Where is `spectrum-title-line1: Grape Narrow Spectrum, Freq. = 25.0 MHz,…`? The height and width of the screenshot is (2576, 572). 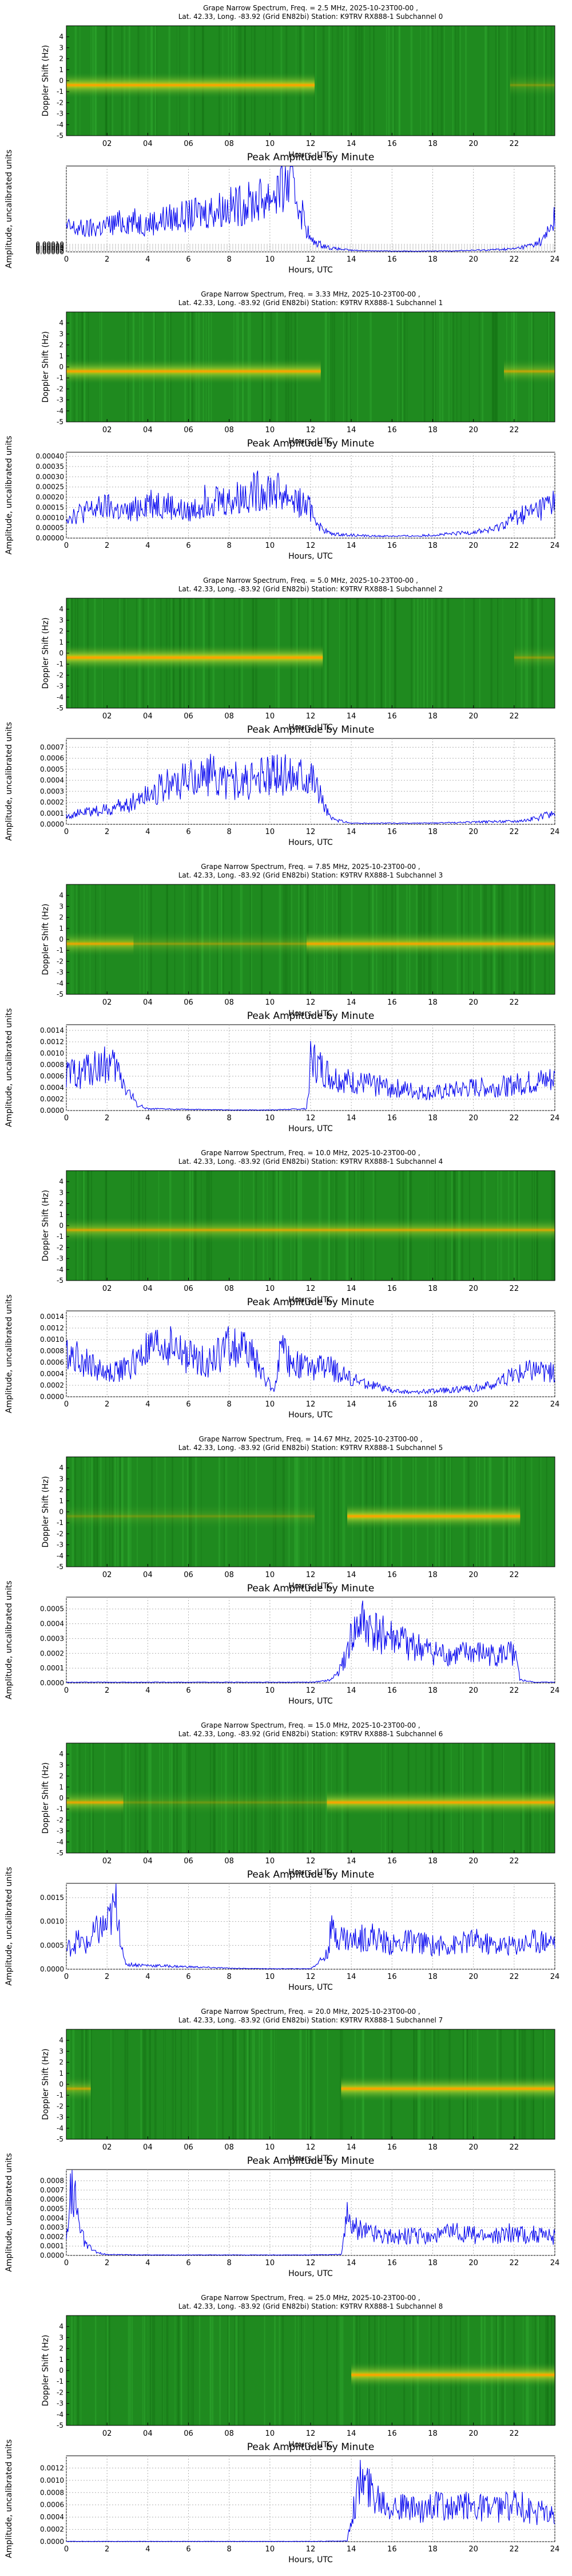
spectrum-title-line1: Grape Narrow Spectrum, Freq. = 25.0 MHz,… is located at coordinates (310, 2298).